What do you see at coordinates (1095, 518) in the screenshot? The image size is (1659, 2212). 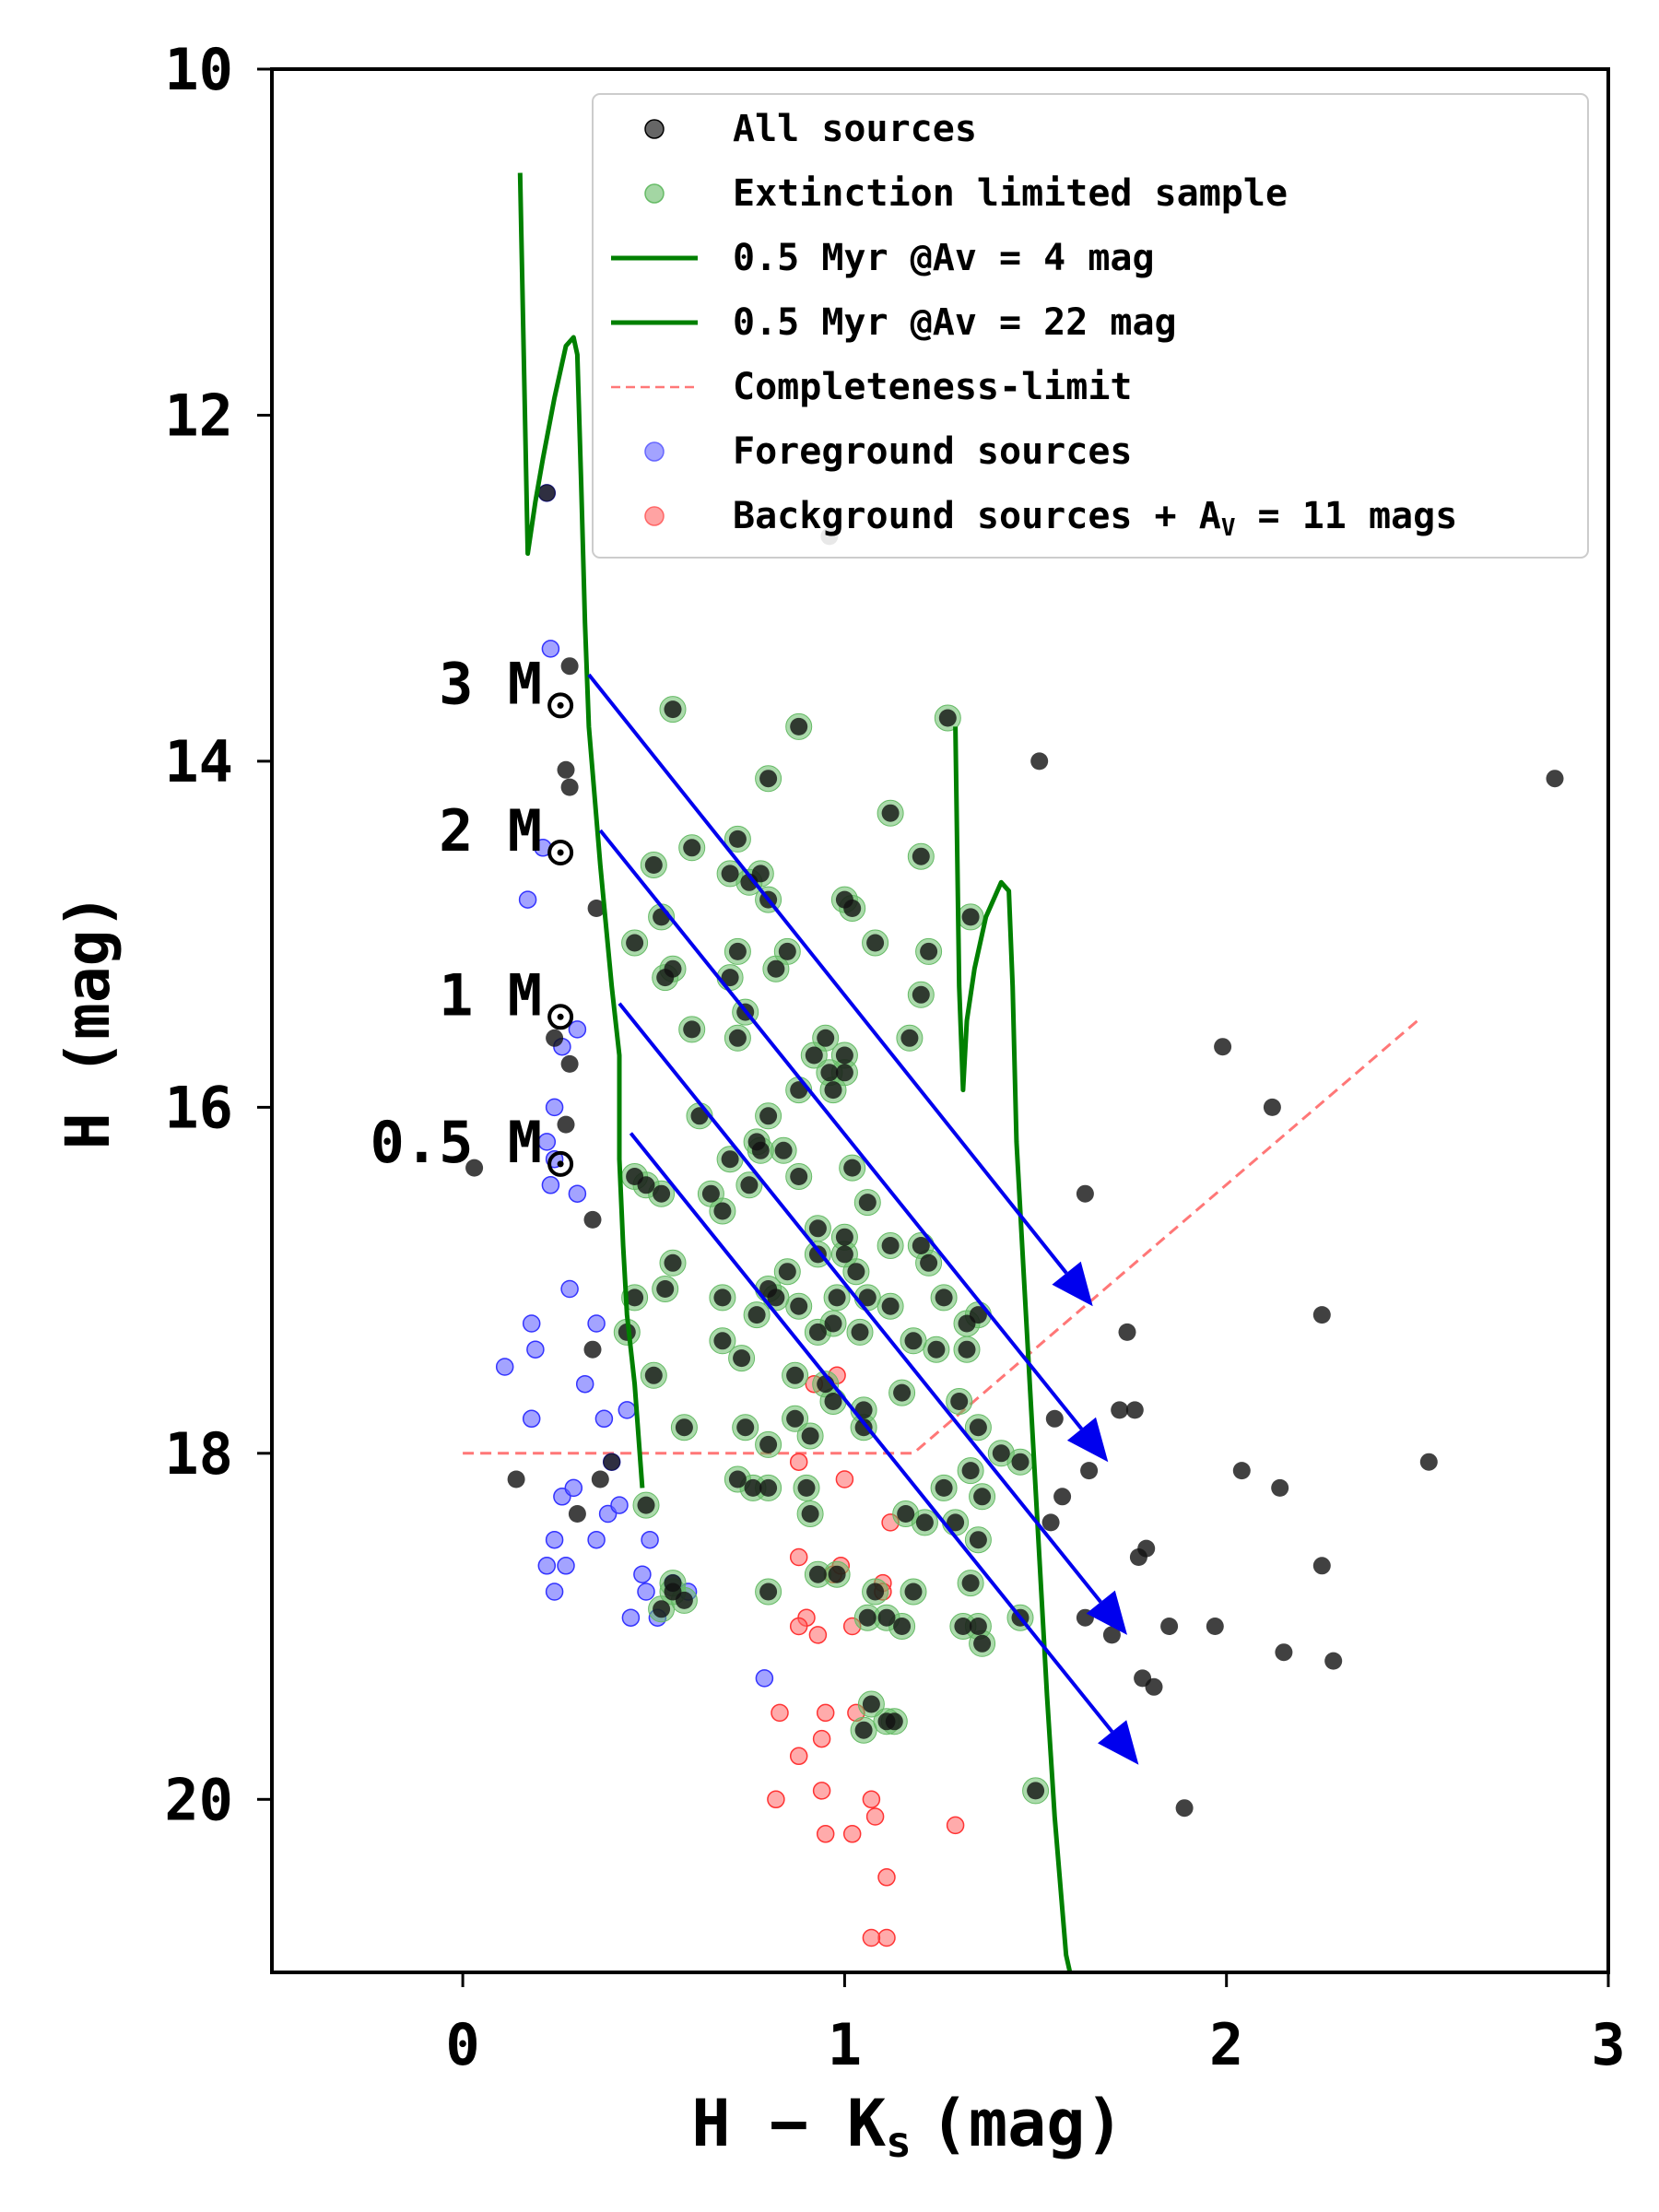 I see `legend-label: Background sources + AV = 11 mags` at bounding box center [1095, 518].